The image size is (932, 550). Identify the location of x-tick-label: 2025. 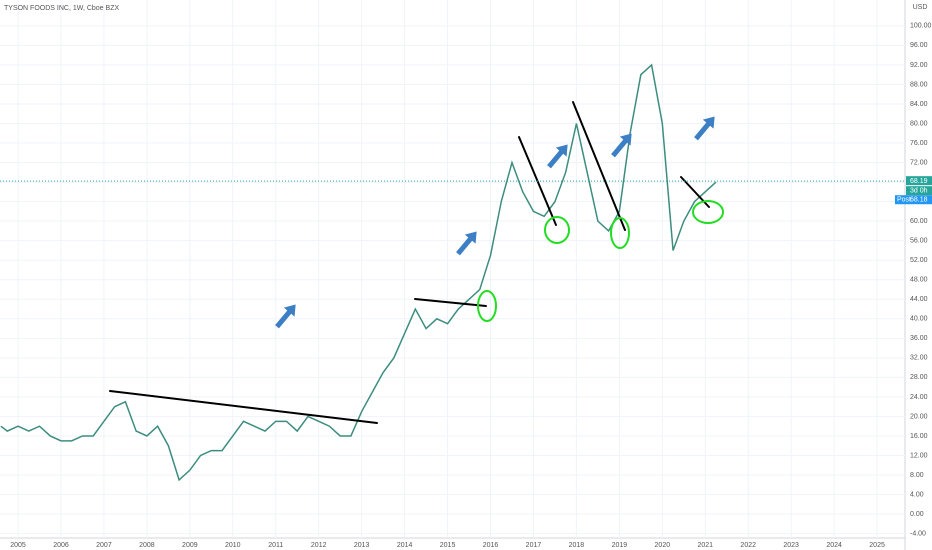
(877, 545).